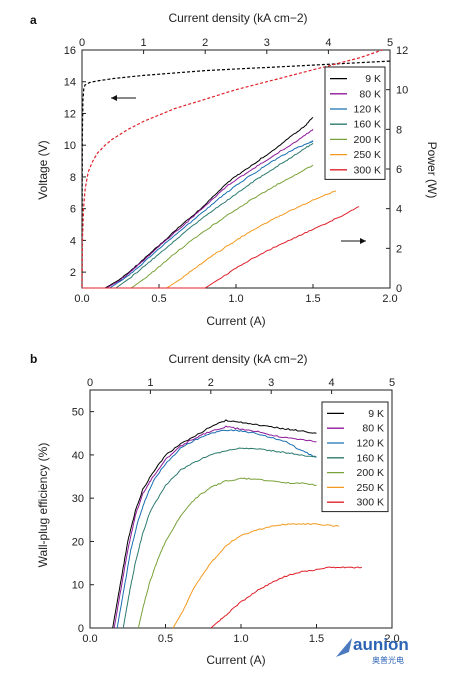 The width and height of the screenshot is (450, 675). I want to click on panel-b-y-tick-label: 40, so click(78, 456).